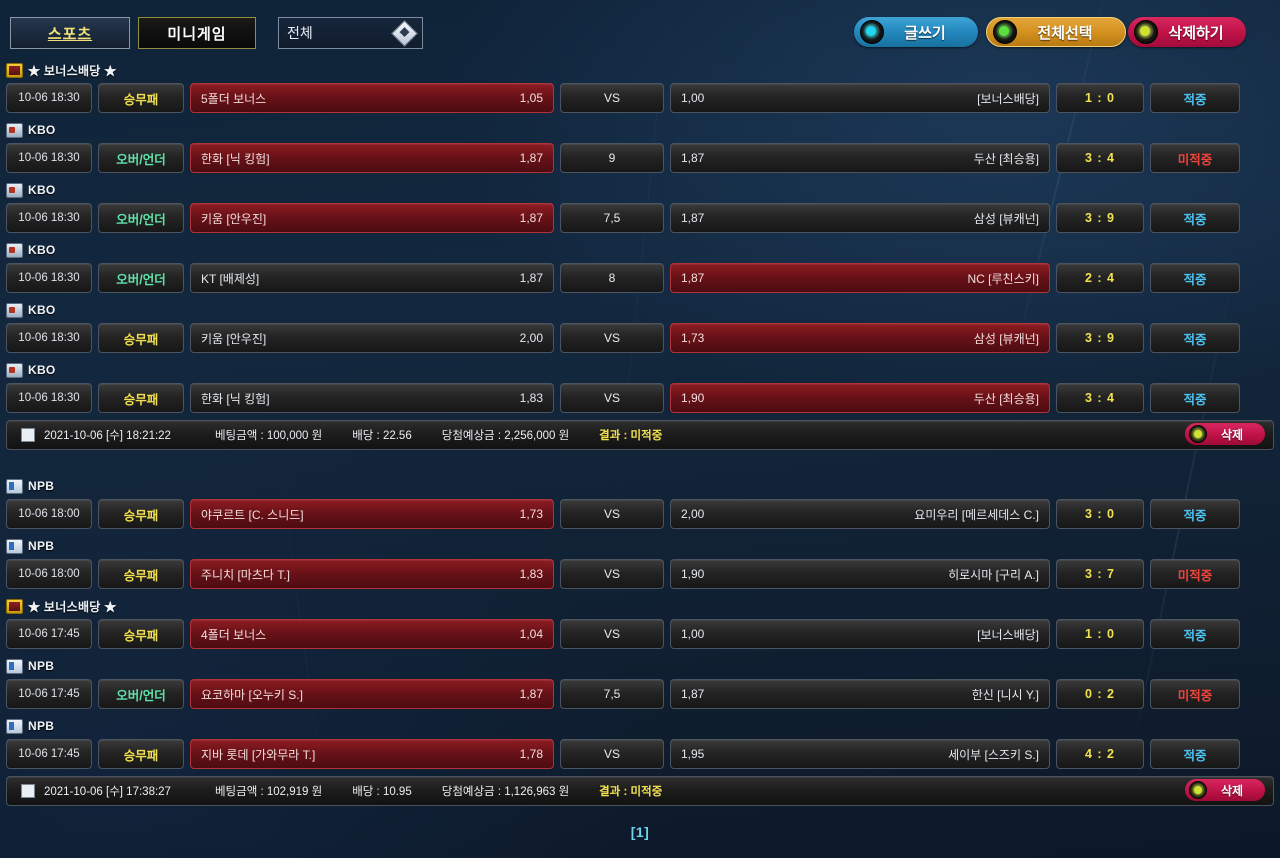 The height and width of the screenshot is (858, 1280). I want to click on kbo-icon, so click(14, 310).